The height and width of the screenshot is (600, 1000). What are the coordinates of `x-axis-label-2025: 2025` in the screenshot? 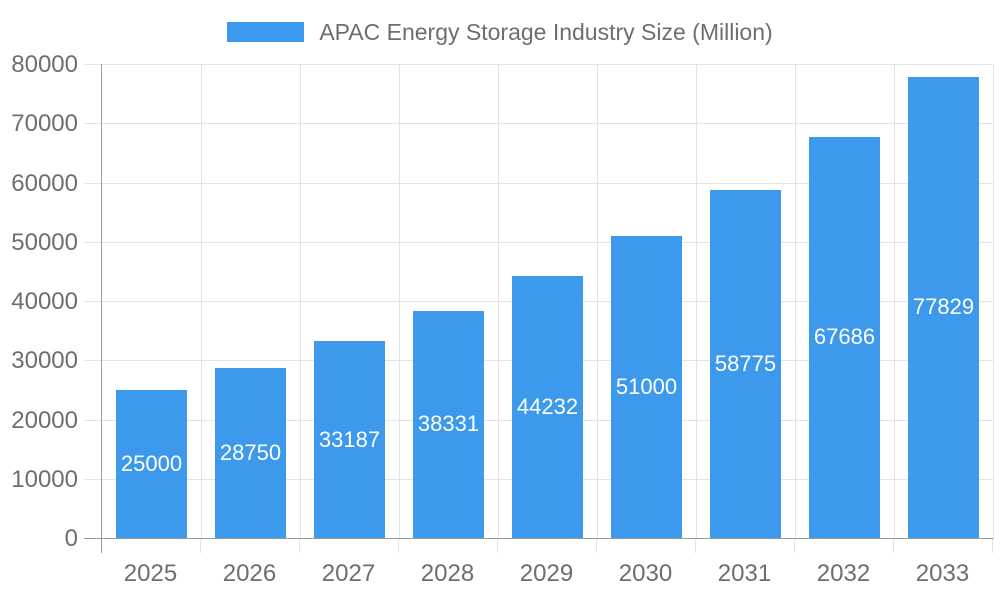 It's located at (150, 573).